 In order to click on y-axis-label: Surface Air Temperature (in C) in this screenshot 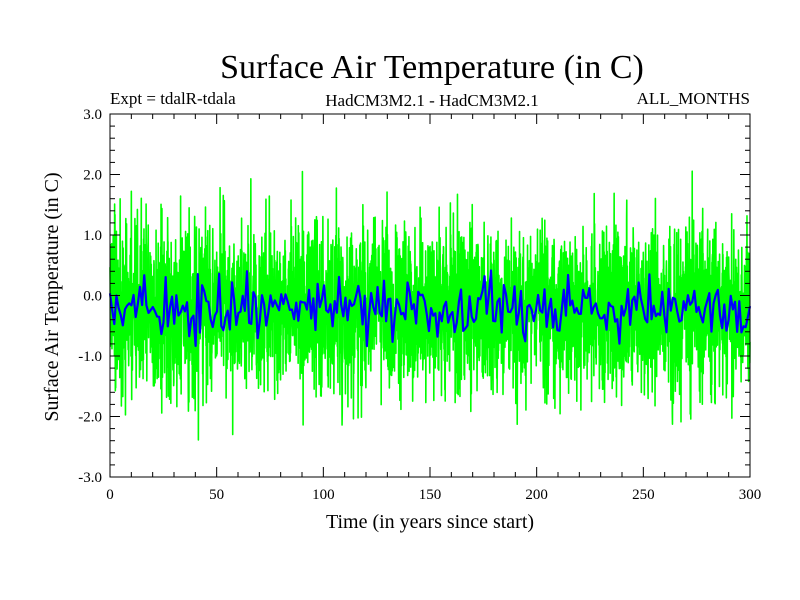, I will do `click(52, 296)`.